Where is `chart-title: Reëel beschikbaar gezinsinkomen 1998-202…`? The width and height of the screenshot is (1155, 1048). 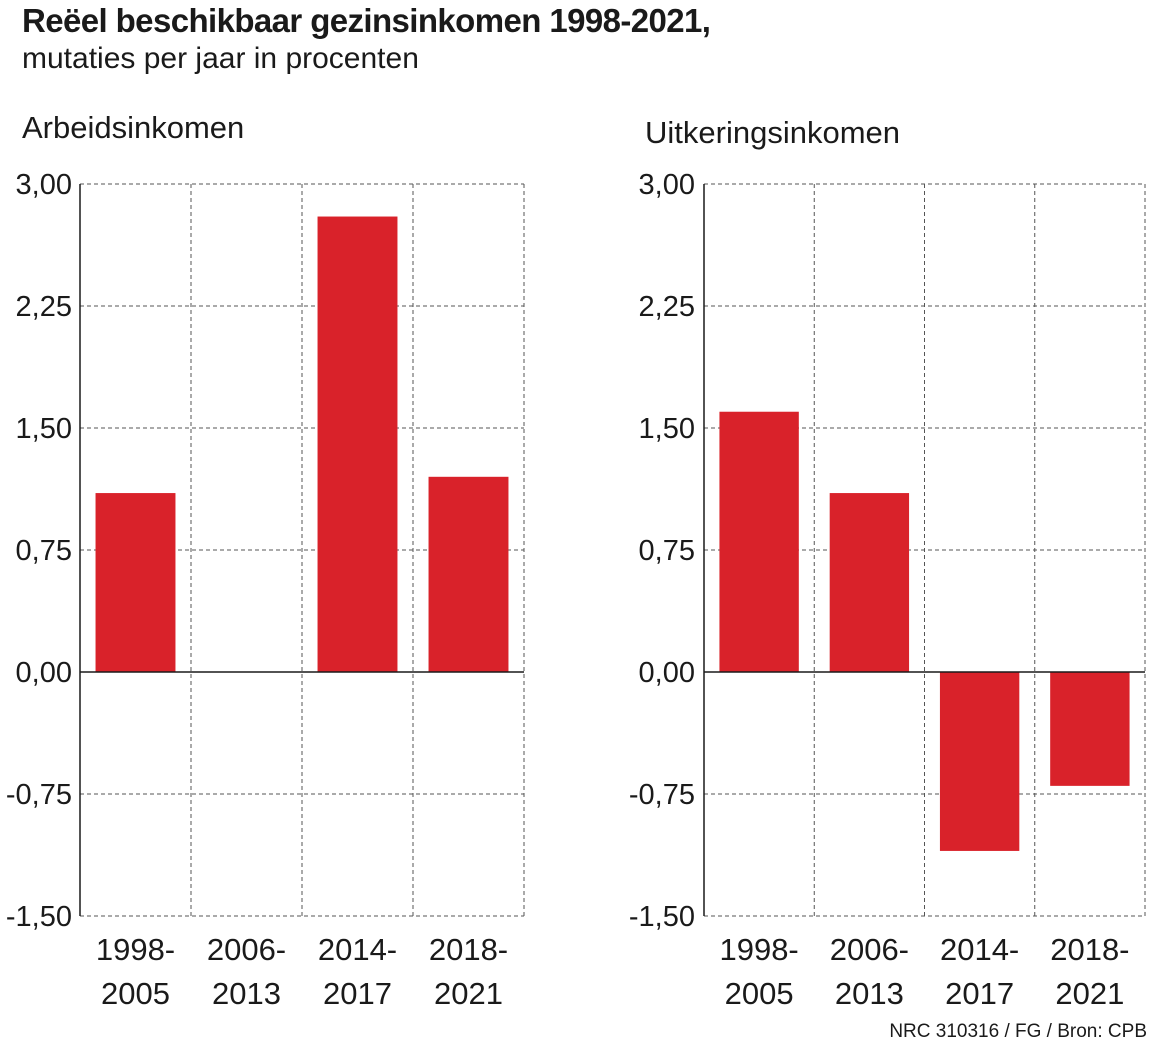 chart-title: Reëel beschikbaar gezinsinkomen 1998-202… is located at coordinates (366, 20).